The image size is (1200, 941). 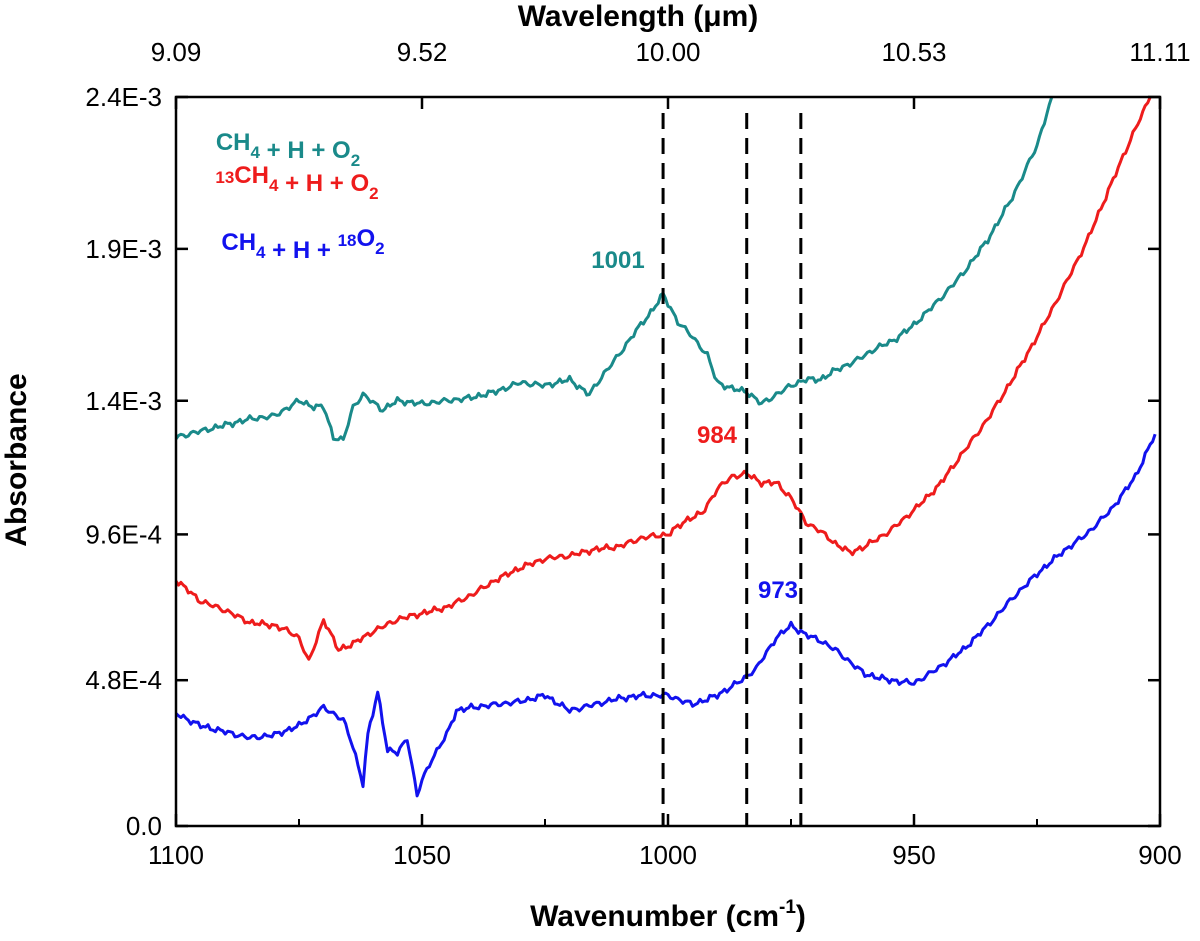 What do you see at coordinates (123, 249) in the screenshot?
I see `y-tick-label-4: 1.9E-3` at bounding box center [123, 249].